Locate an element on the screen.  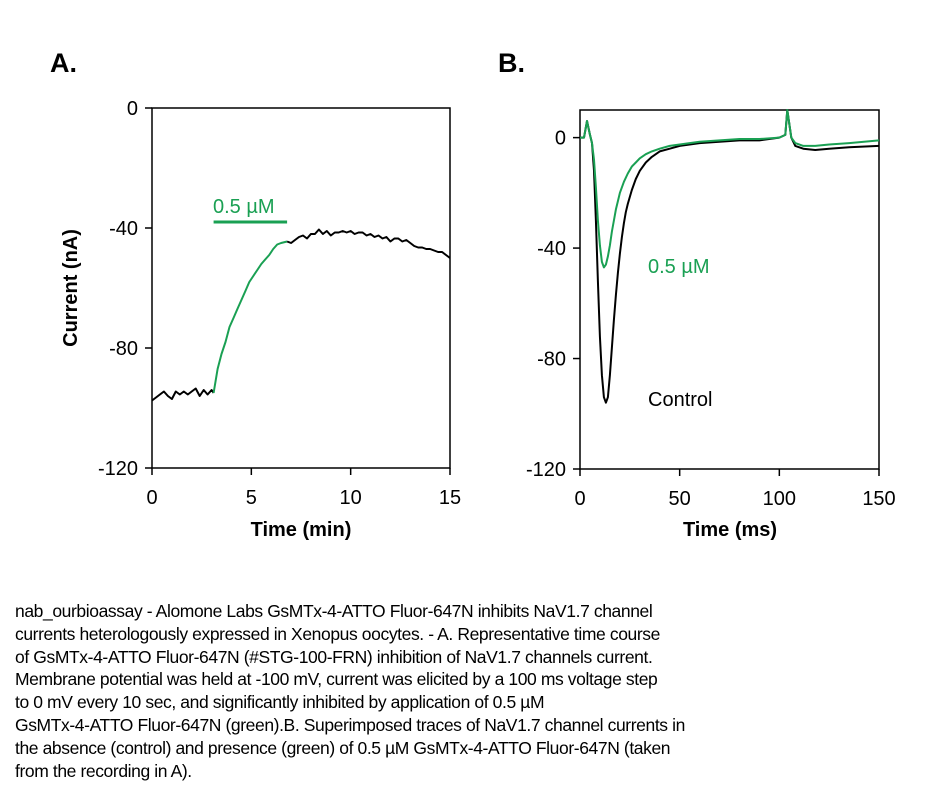
panel-a-series is located at coordinates (301, 315).